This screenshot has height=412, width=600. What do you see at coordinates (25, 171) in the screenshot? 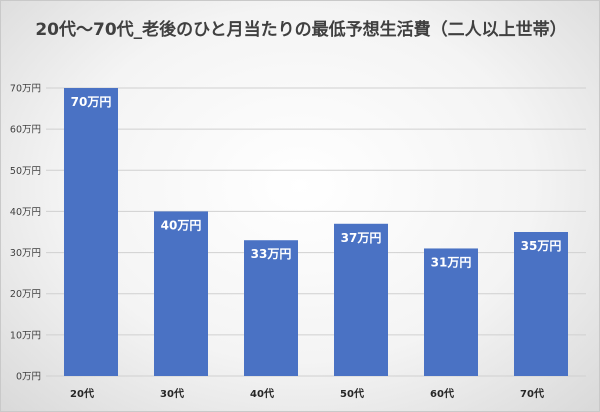
I see `y-tick-label: 50万円` at bounding box center [25, 171].